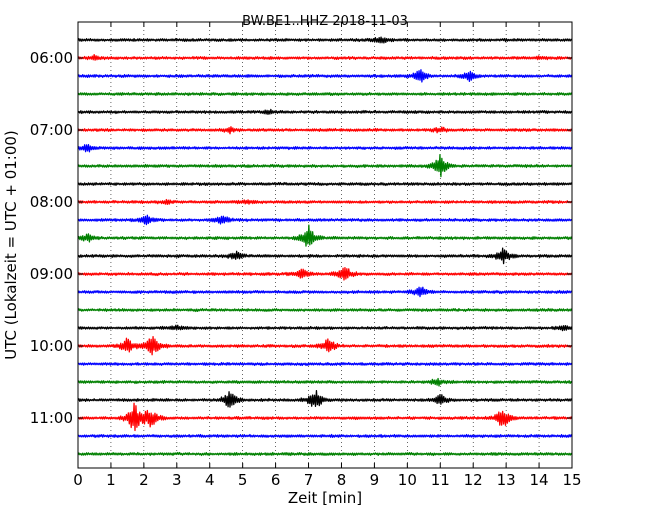  I want to click on y-tick-label: 10:00, so click(51, 346).